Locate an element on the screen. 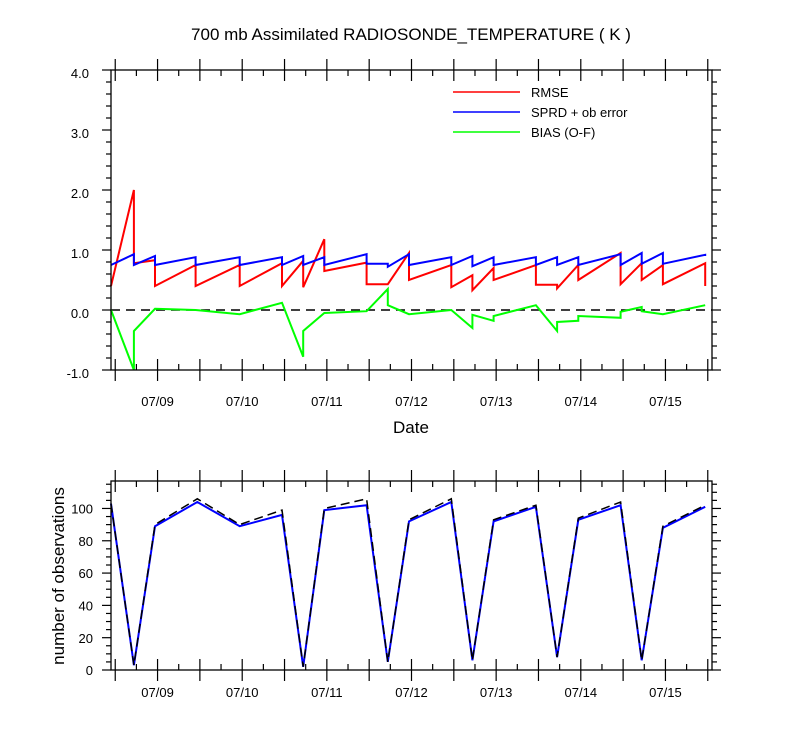  y-tick-label-1-0: -1.0 is located at coordinates (78, 373).